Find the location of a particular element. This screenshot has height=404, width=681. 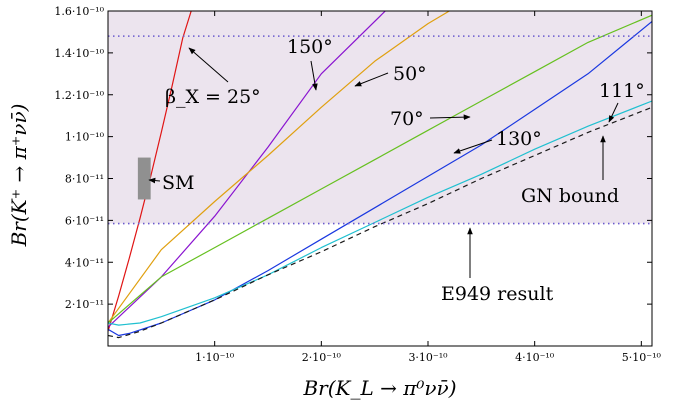

label-50: 50° is located at coordinates (410, 74).